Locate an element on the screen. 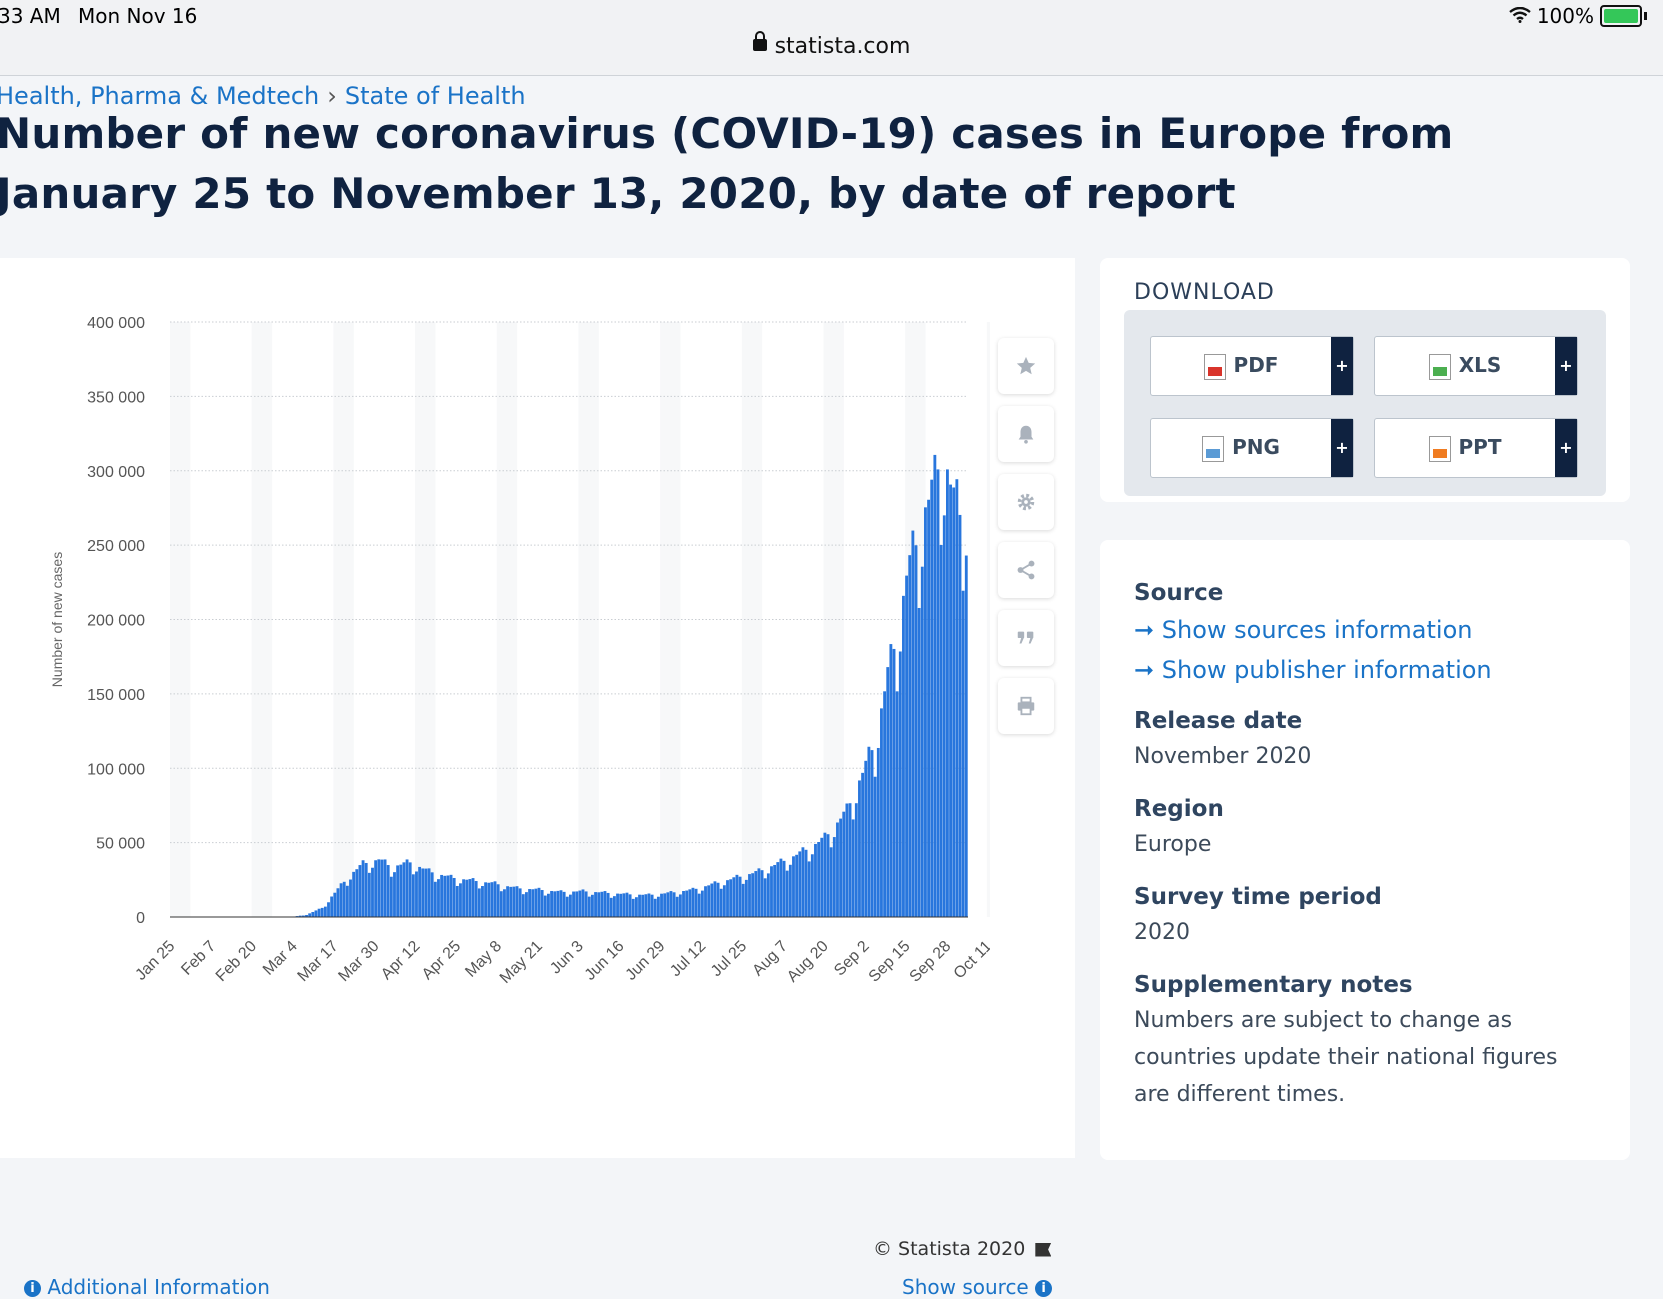 The width and height of the screenshot is (1663, 1299). x-tick-label: Apr 25 is located at coordinates (441, 960).